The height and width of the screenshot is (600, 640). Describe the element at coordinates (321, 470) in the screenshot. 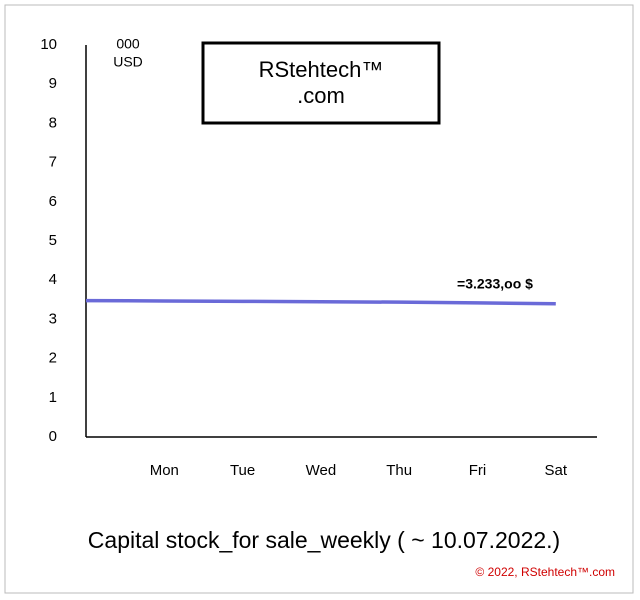

I see `x-tick-label: Wed` at that location.